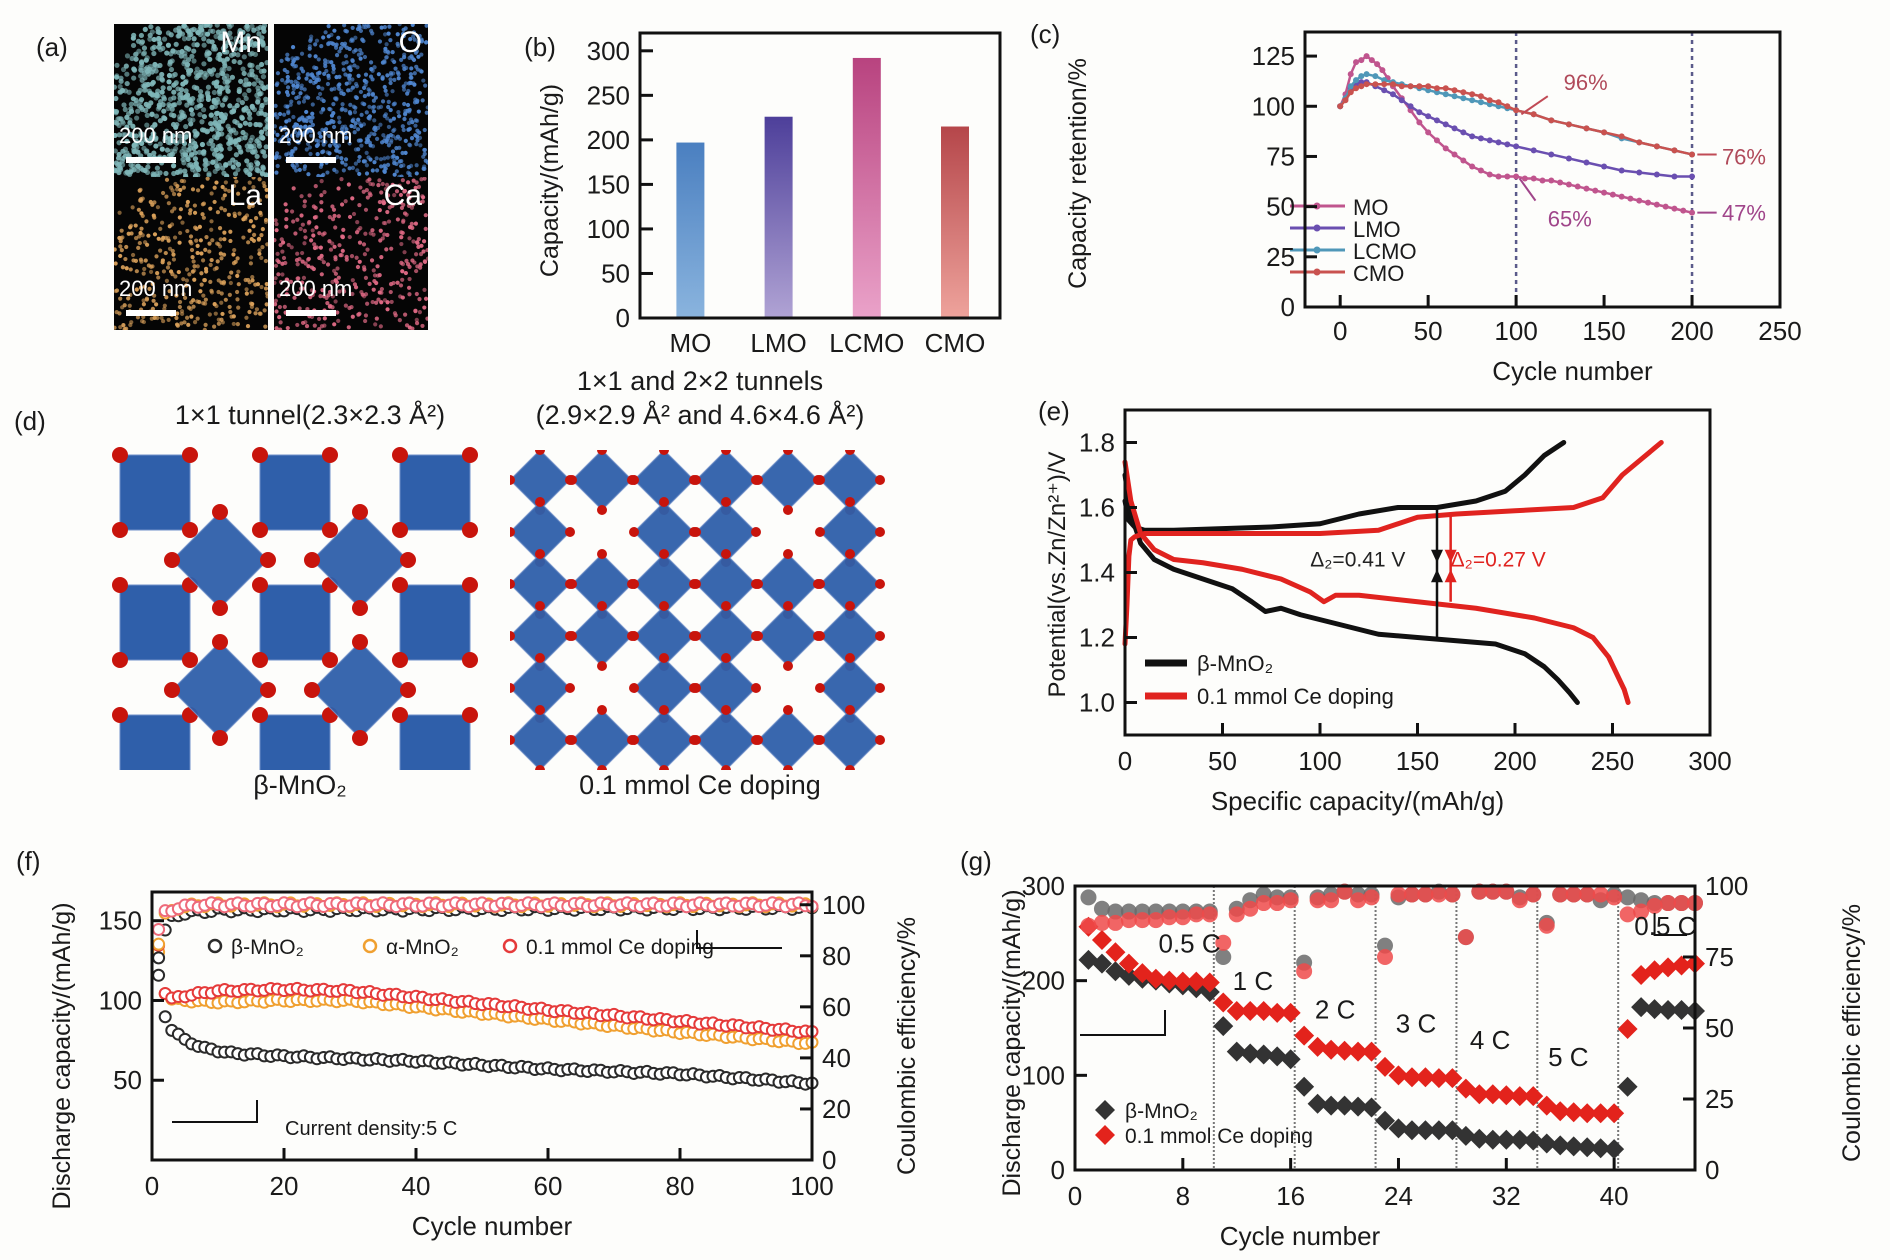  Describe the element at coordinates (955, 343) in the screenshot. I see `x-tick-label: CMO` at that location.